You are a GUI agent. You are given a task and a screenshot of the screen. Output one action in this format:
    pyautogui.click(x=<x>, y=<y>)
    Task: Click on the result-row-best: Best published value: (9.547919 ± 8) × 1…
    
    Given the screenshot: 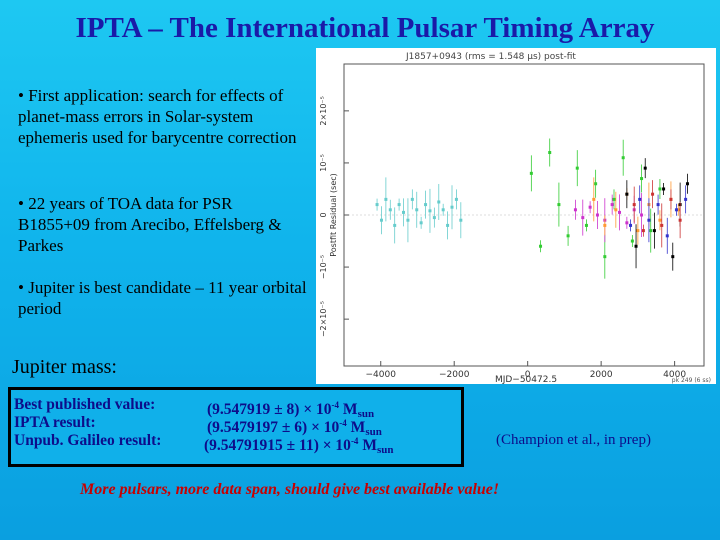 What is the action you would take?
    pyautogui.click(x=237, y=408)
    